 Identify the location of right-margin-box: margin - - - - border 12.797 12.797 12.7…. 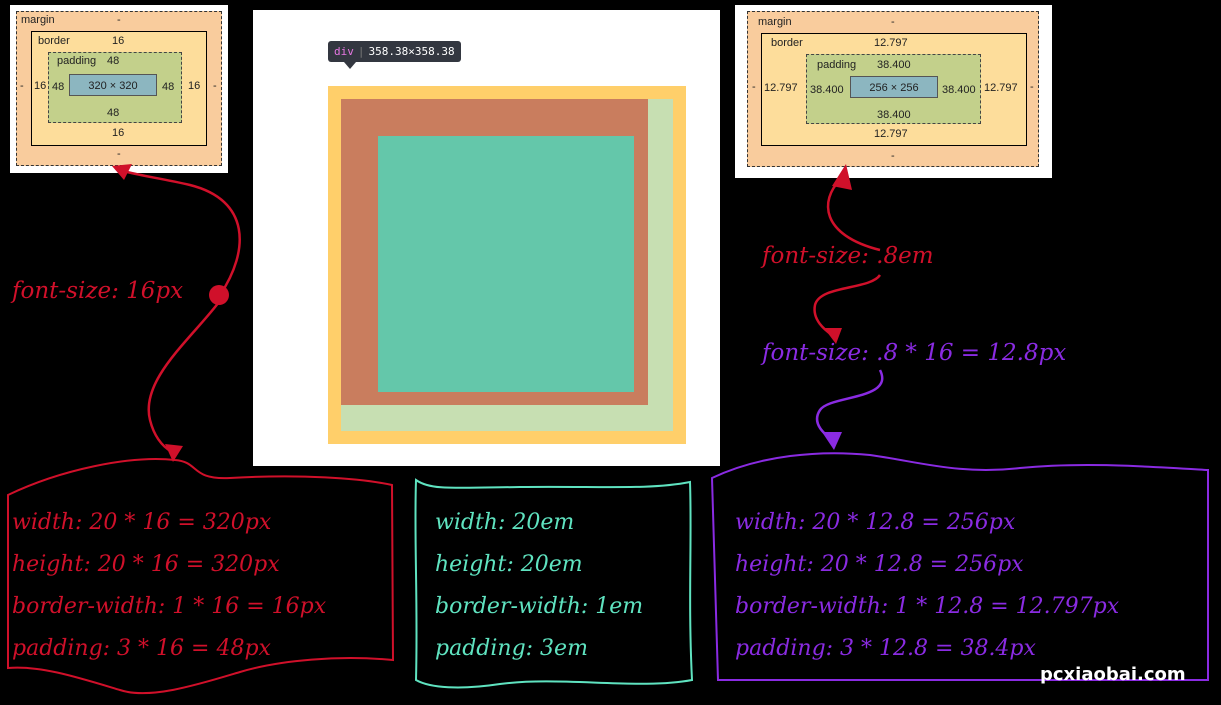
(893, 89).